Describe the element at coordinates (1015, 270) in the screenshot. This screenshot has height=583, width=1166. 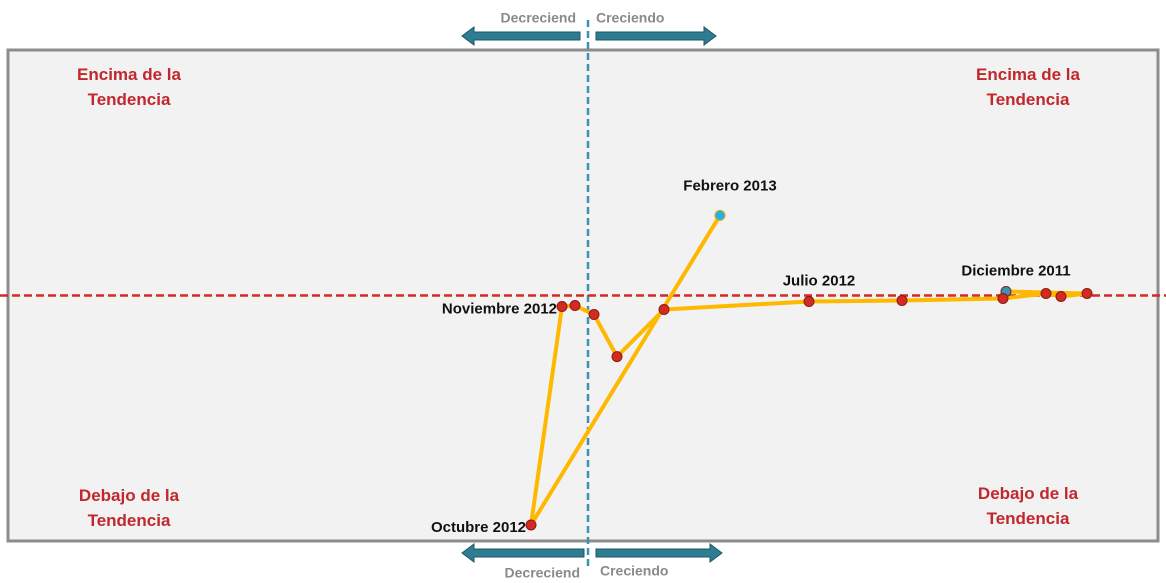
I see `point-label: Diciembre 2011` at that location.